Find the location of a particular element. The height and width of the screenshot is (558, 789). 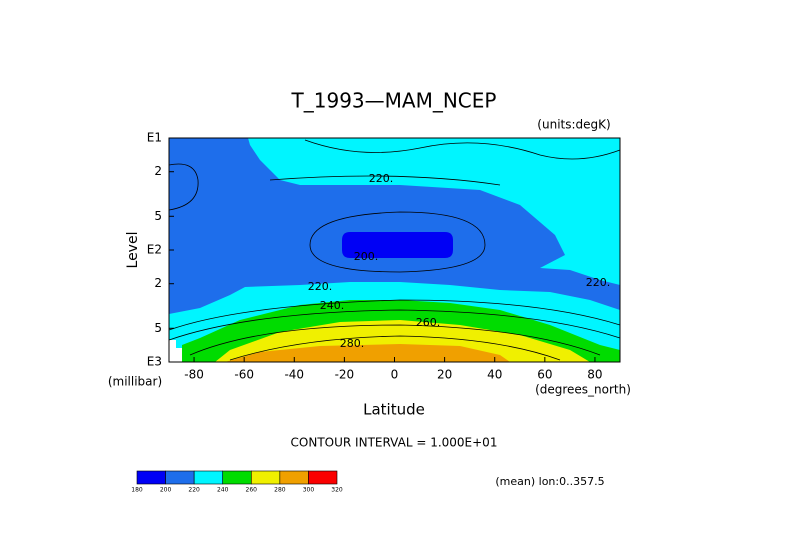

x-units: (degrees_north) is located at coordinates (583, 390).